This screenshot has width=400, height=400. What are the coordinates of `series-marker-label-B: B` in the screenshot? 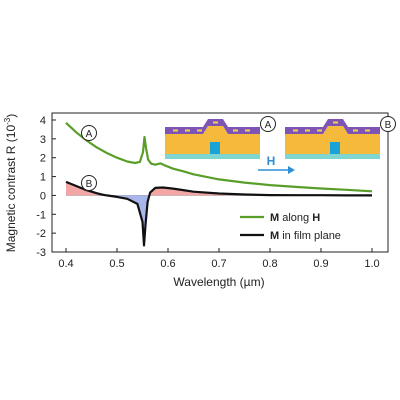 It's located at (89, 184).